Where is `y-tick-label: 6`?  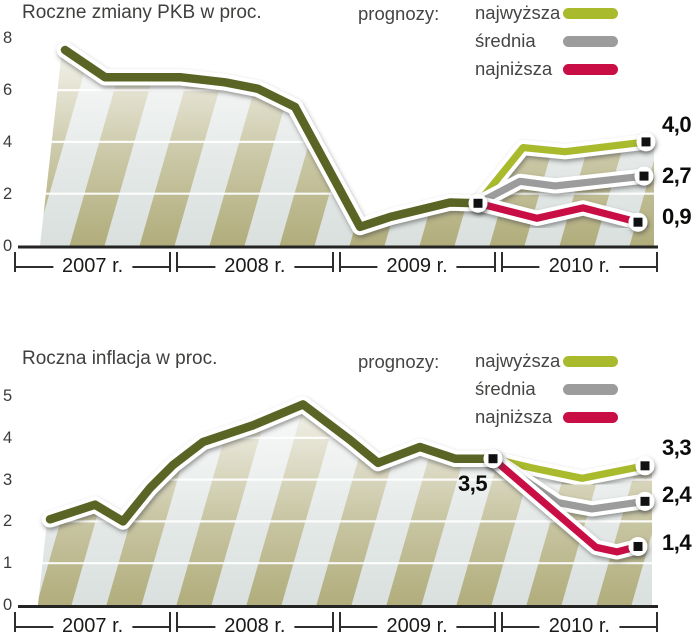 y-tick-label: 6 is located at coordinates (8, 90).